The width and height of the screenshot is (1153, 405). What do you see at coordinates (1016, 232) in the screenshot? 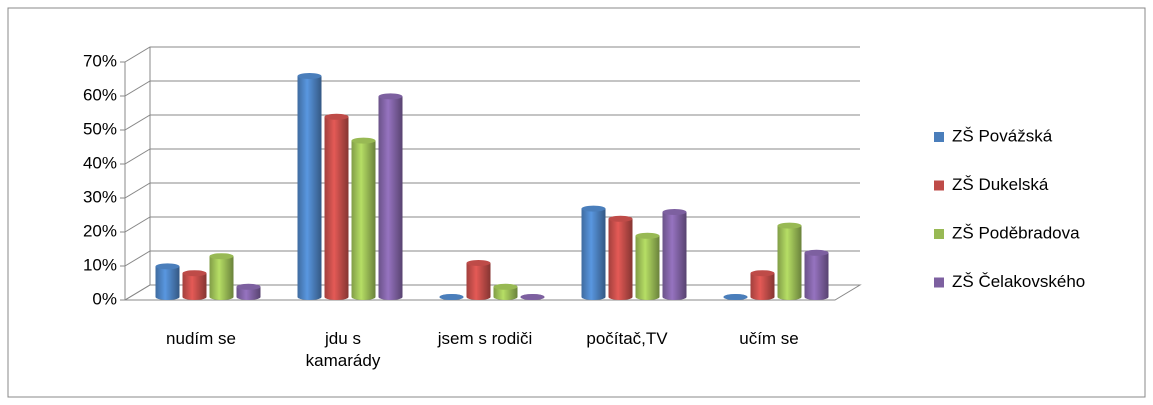
I see `legend-label: ZŠ Poděbradova` at bounding box center [1016, 232].